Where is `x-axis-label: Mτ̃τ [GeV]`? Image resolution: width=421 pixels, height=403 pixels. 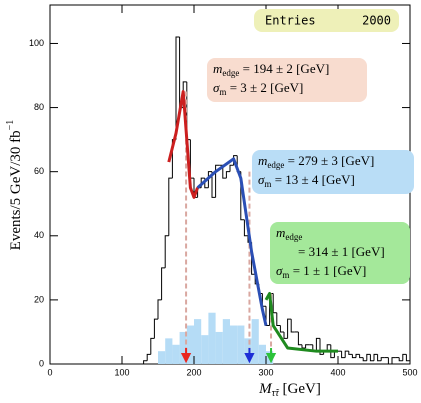
x-axis-label: Mτ̃τ [GeV] is located at coordinates (289, 390).